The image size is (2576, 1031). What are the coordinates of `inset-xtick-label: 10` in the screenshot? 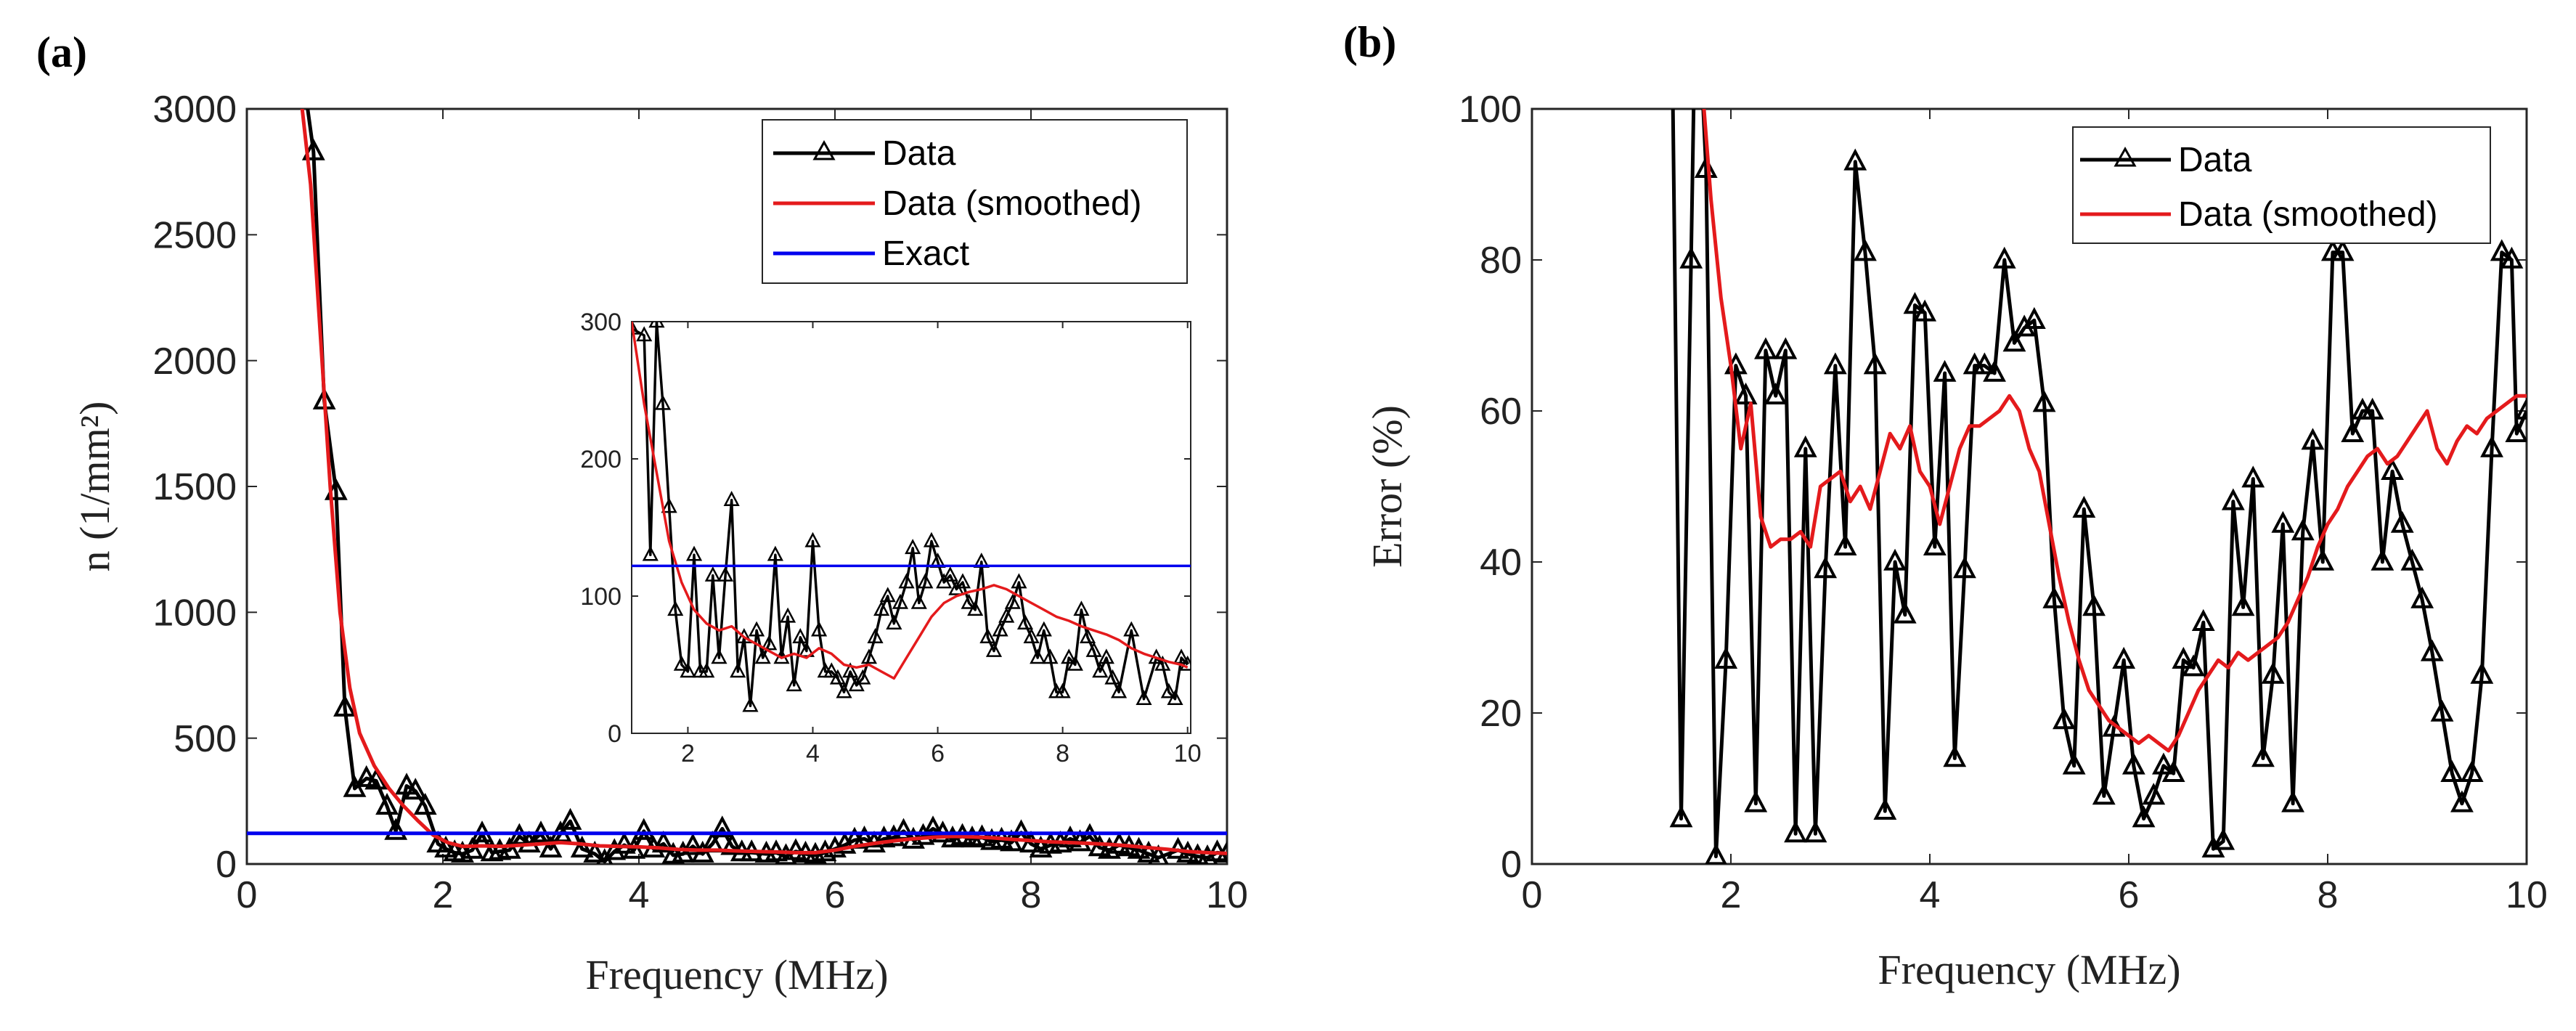 It's located at (1188, 754).